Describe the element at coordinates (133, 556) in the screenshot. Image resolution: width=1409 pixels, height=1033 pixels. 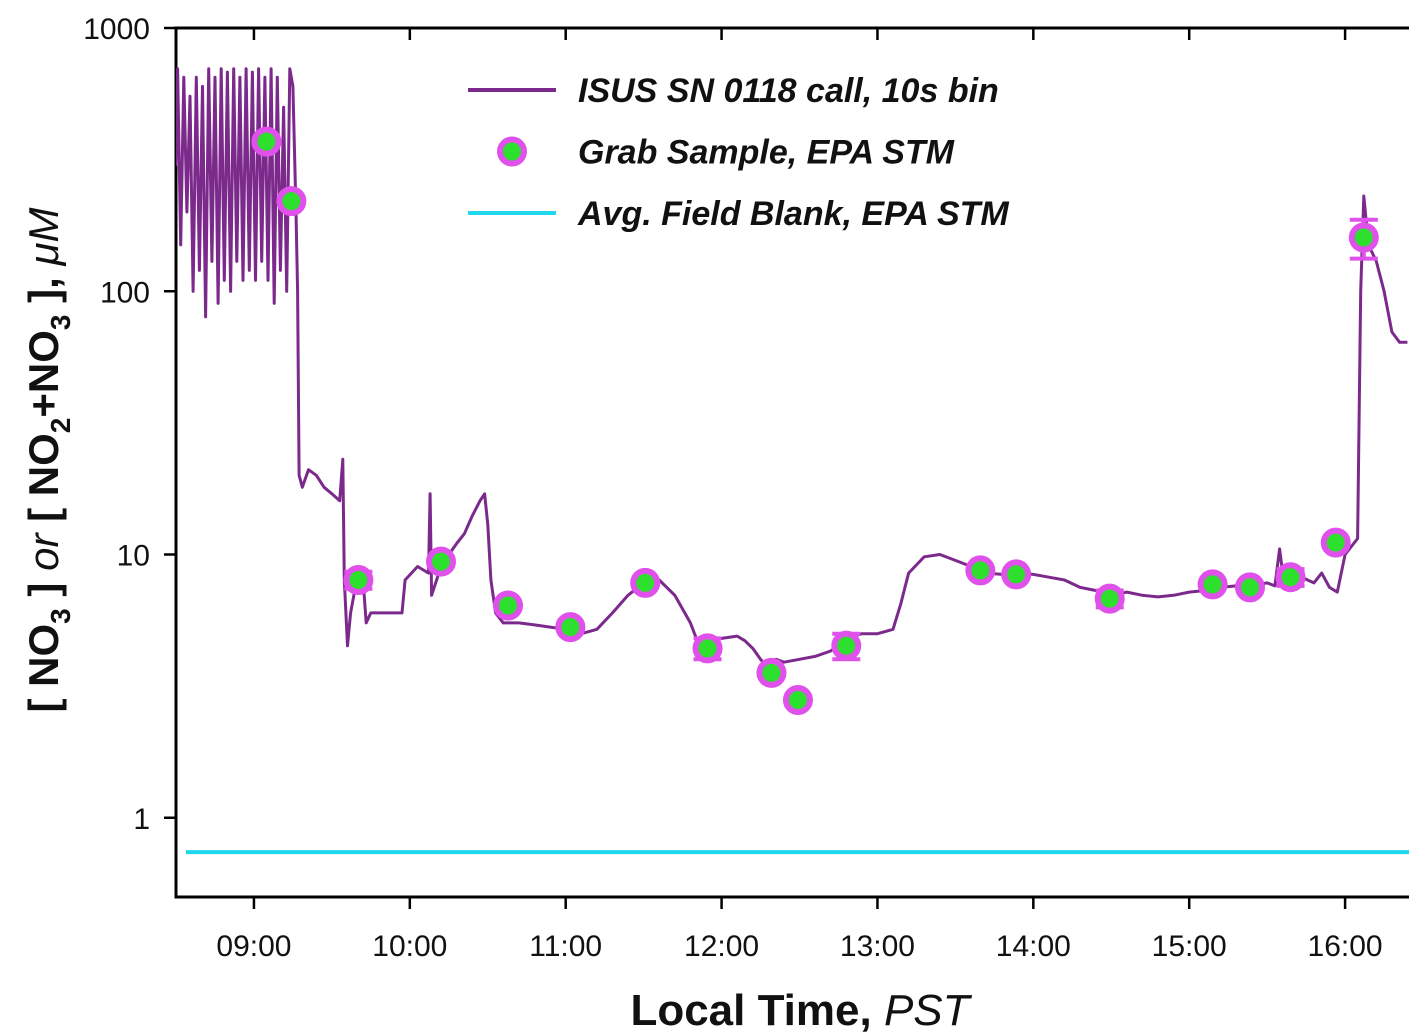
I see `y-tick-label: 10` at that location.